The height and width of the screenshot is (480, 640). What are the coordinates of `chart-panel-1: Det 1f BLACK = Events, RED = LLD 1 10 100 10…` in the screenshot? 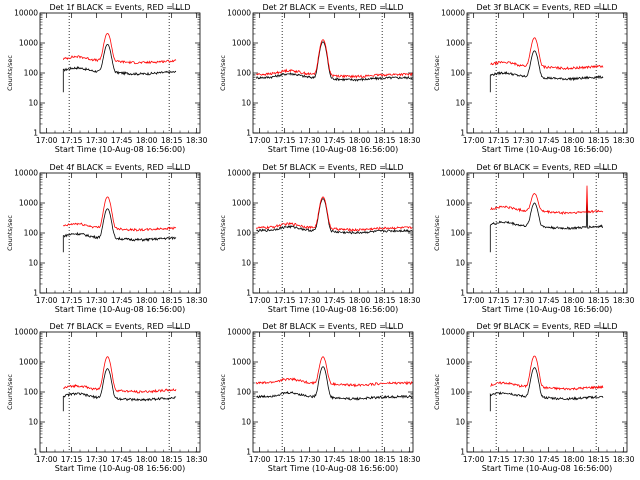 It's located at (107, 78).